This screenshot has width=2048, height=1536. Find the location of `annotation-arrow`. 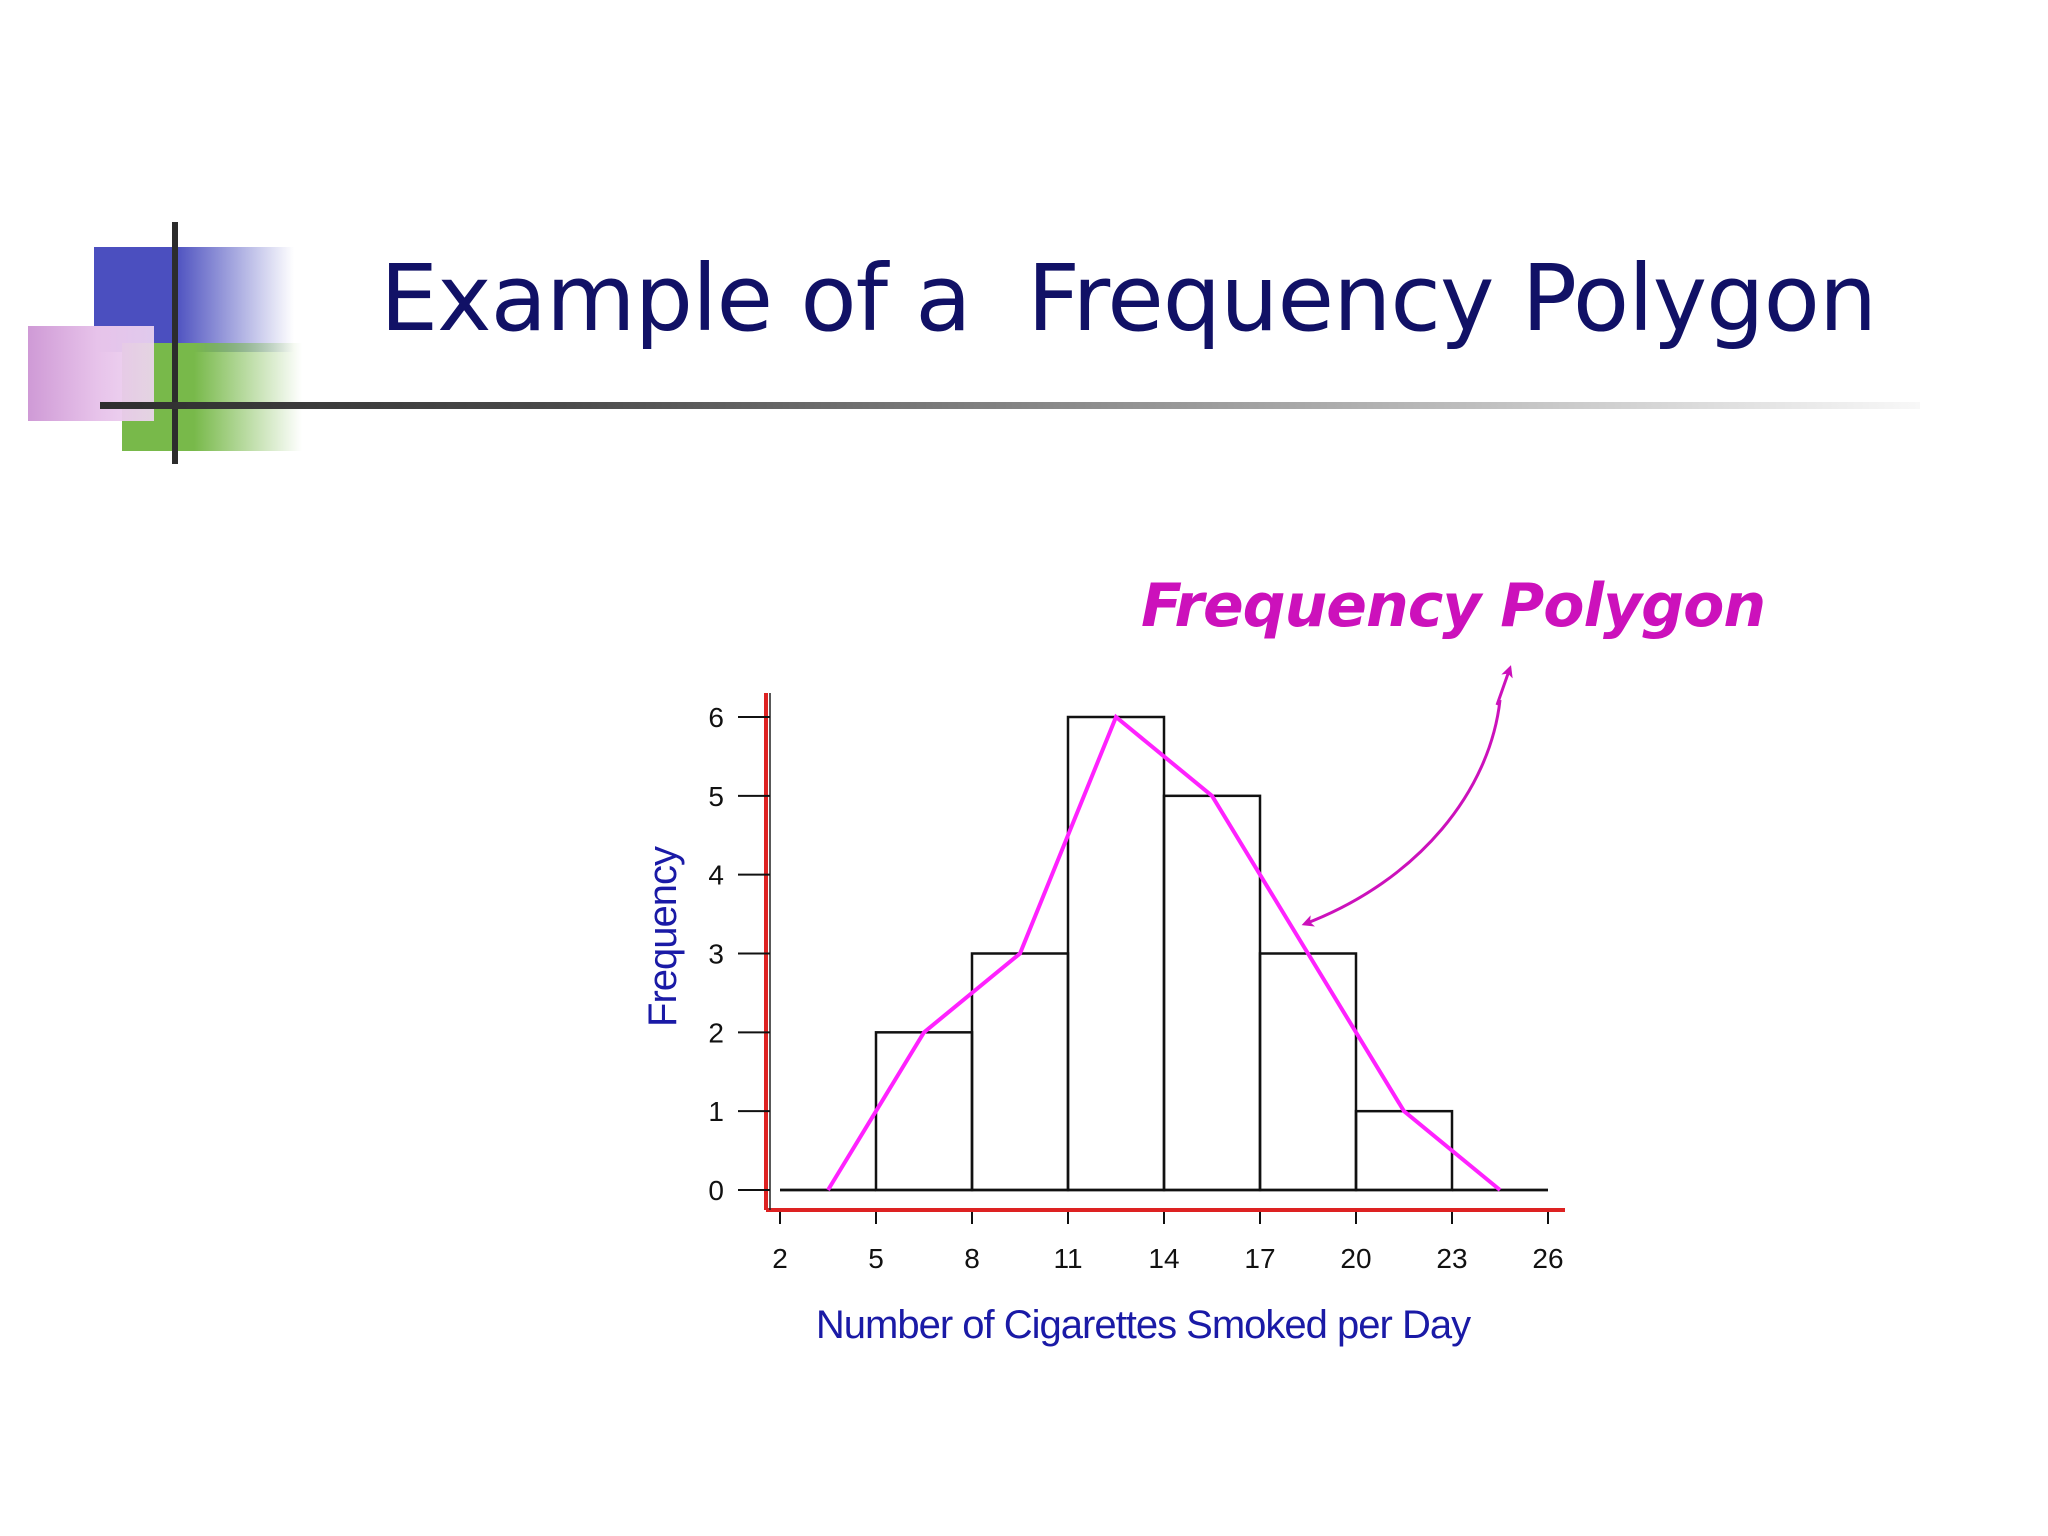

annotation-arrow is located at coordinates (1401, 813).